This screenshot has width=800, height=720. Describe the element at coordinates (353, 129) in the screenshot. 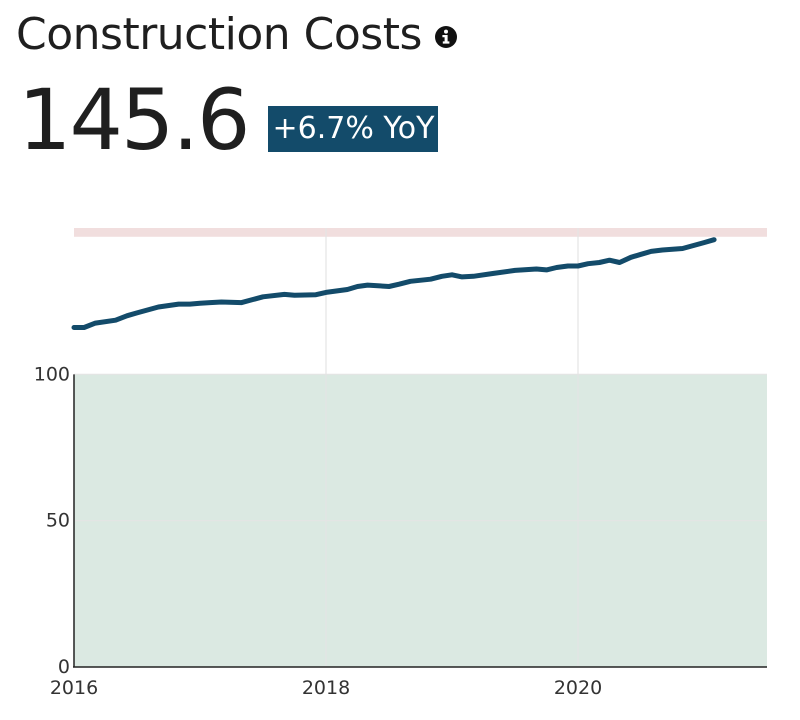

I see `yoy-change-badge: +6.7% YoY` at that location.